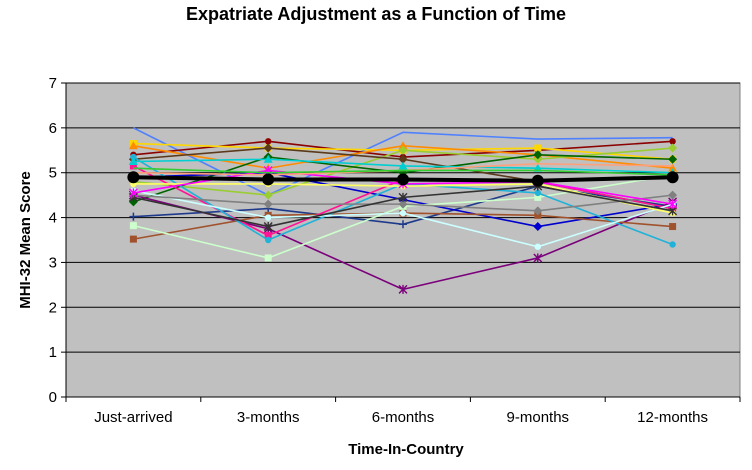 Image resolution: width=752 pixels, height=470 pixels. I want to click on x-axis-title: Time-In-Country, so click(406, 449).